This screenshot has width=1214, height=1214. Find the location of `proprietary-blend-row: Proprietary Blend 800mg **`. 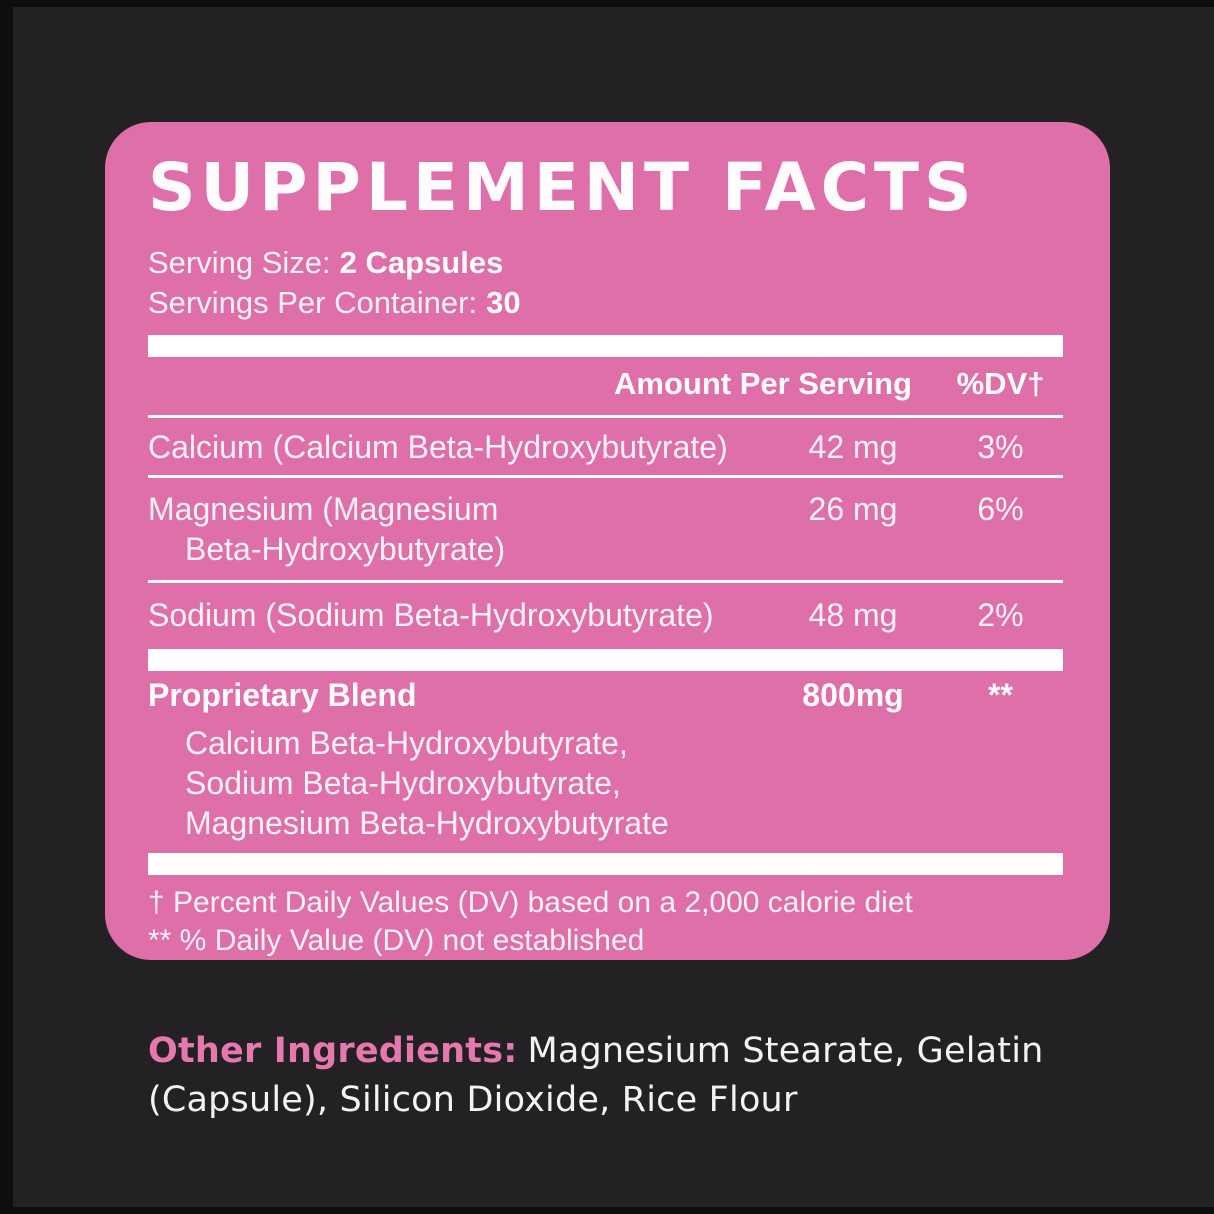

proprietary-blend-row: Proprietary Blend 800mg ** is located at coordinates (605, 695).